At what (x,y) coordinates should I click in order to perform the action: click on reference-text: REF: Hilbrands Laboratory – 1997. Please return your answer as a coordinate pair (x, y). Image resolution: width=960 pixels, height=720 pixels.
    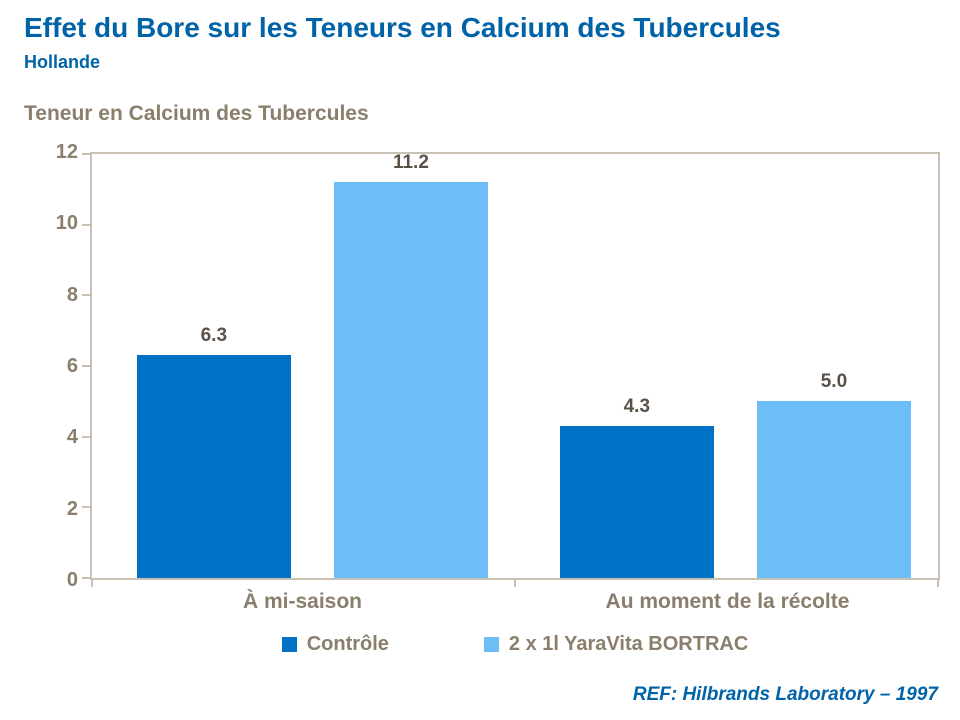
    Looking at the image, I should click on (785, 694).